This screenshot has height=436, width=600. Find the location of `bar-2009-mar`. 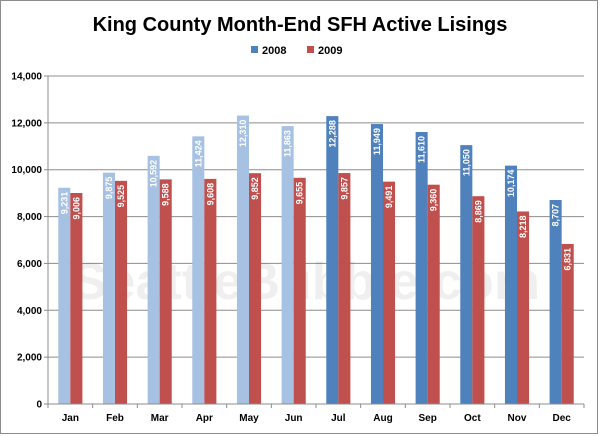

bar-2009-mar is located at coordinates (165, 291).